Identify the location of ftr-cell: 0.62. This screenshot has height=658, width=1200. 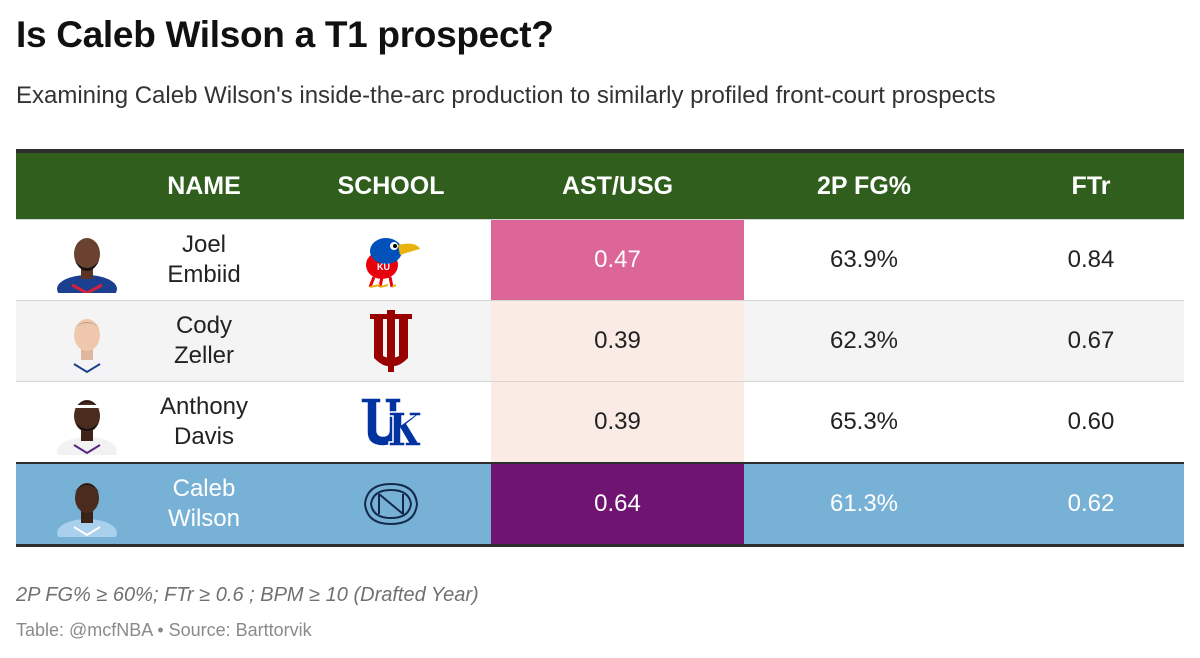
(1091, 503).